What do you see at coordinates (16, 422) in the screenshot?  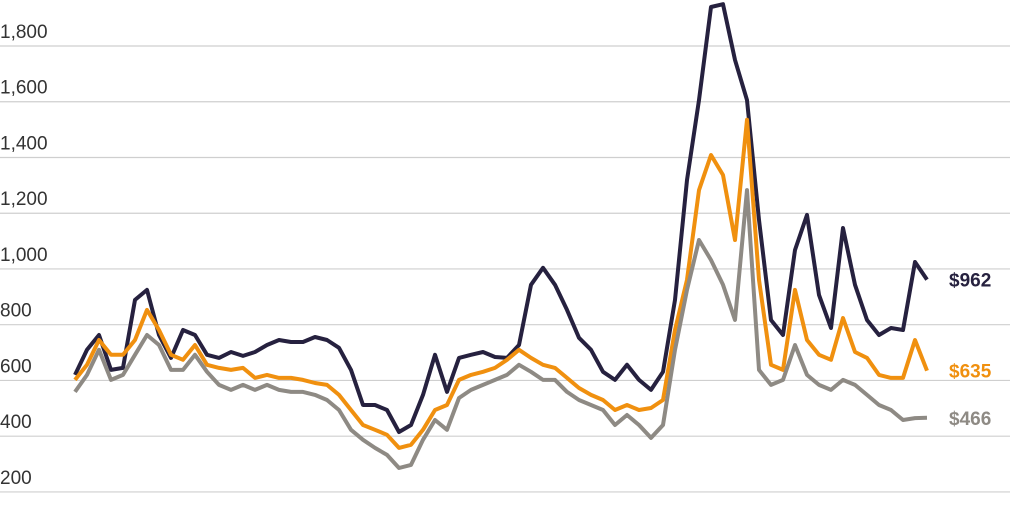 I see `y-tick-label: 400` at bounding box center [16, 422].